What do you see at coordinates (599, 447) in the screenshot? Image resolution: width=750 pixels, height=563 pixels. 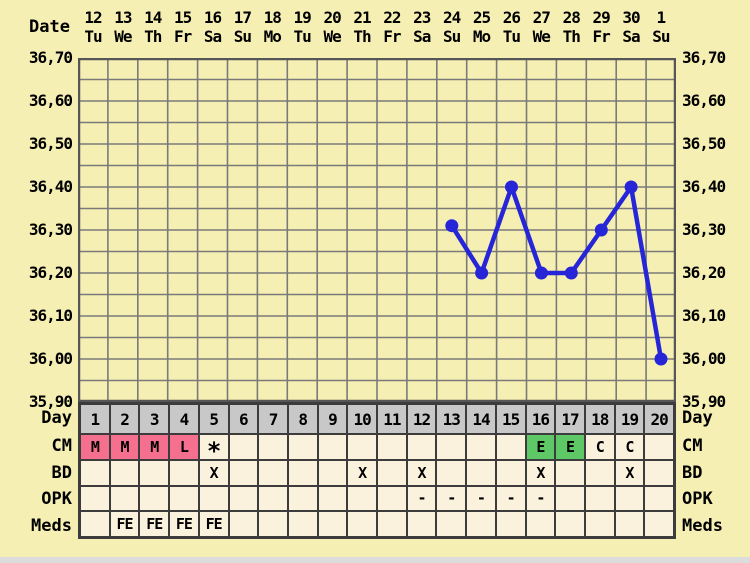 I see `cm-cell: C` at bounding box center [599, 447].